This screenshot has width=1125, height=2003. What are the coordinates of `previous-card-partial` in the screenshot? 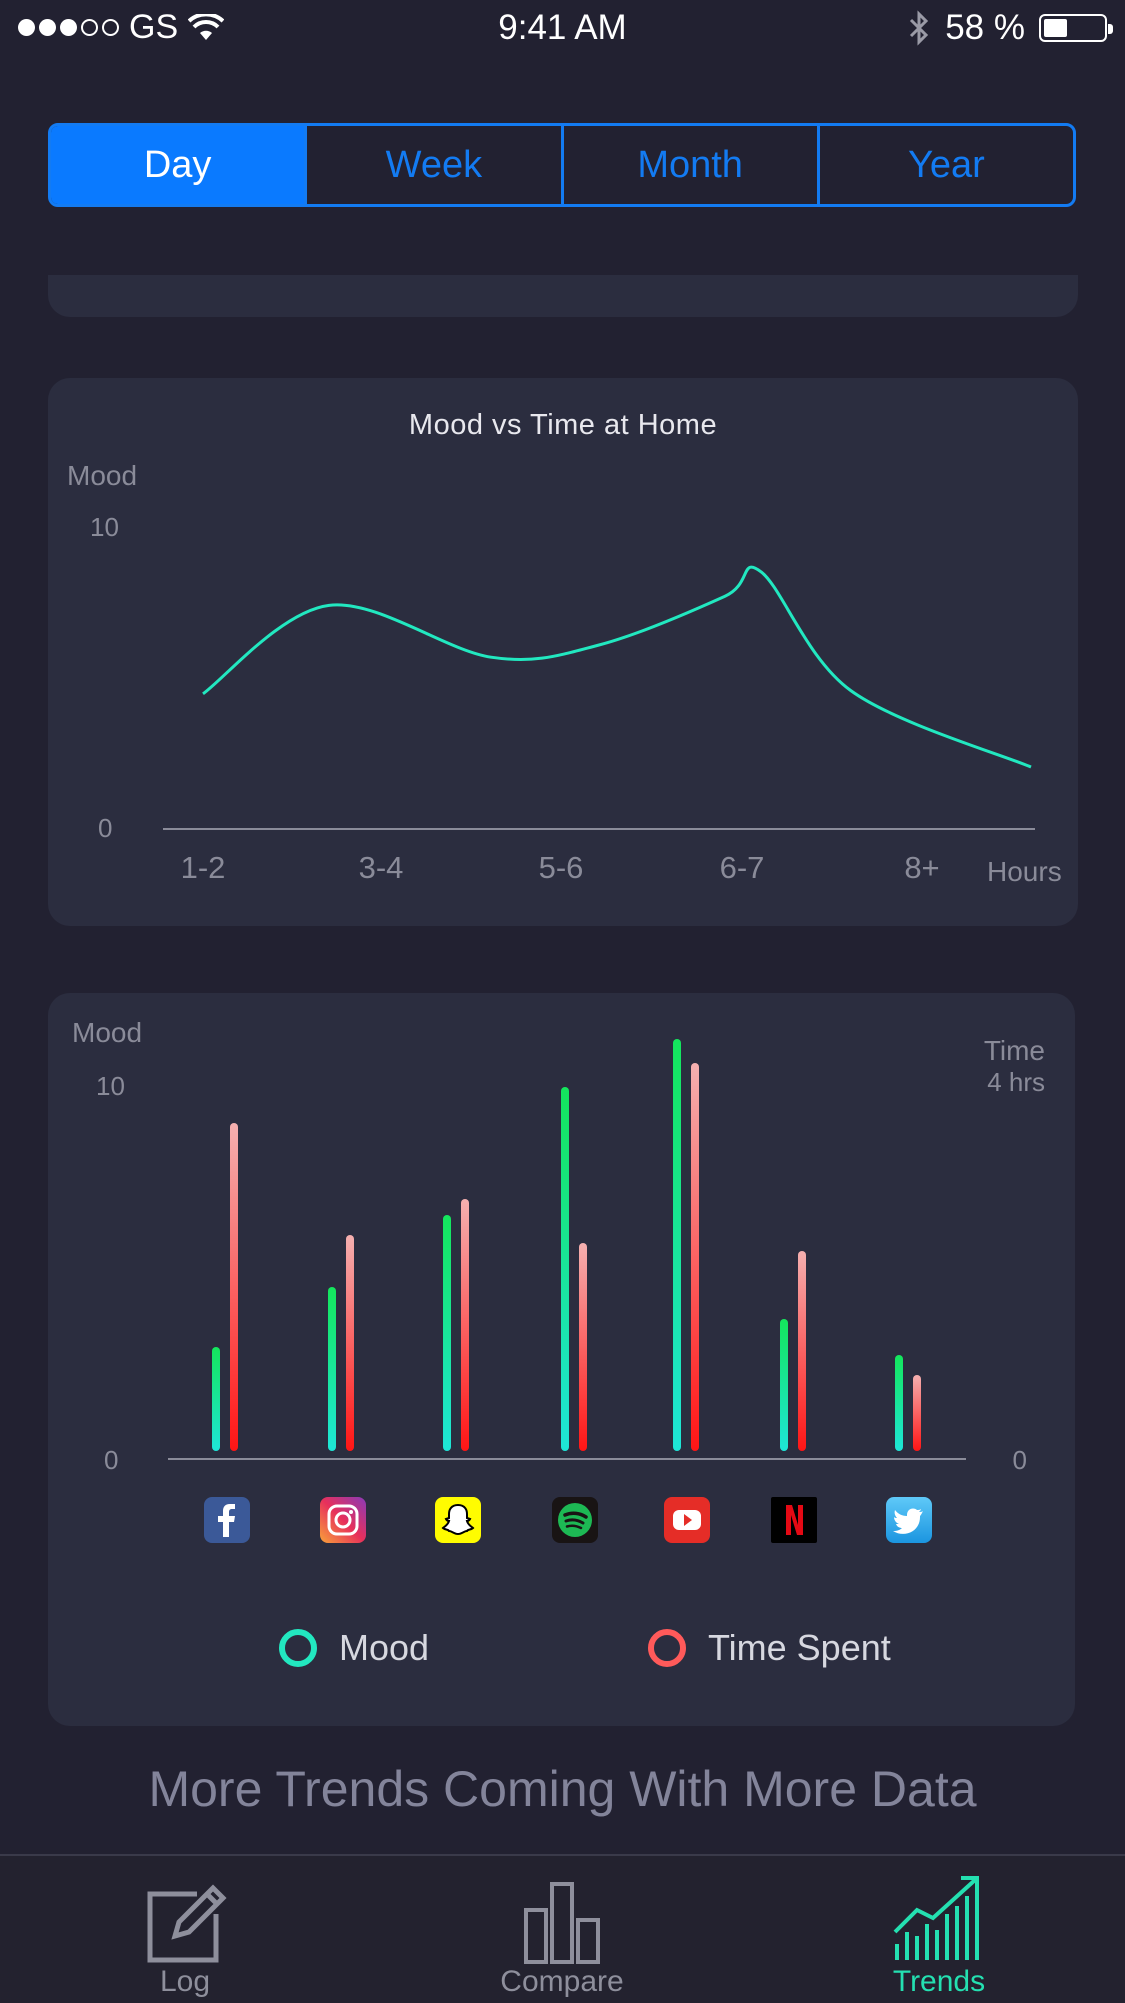 It's located at (563, 296).